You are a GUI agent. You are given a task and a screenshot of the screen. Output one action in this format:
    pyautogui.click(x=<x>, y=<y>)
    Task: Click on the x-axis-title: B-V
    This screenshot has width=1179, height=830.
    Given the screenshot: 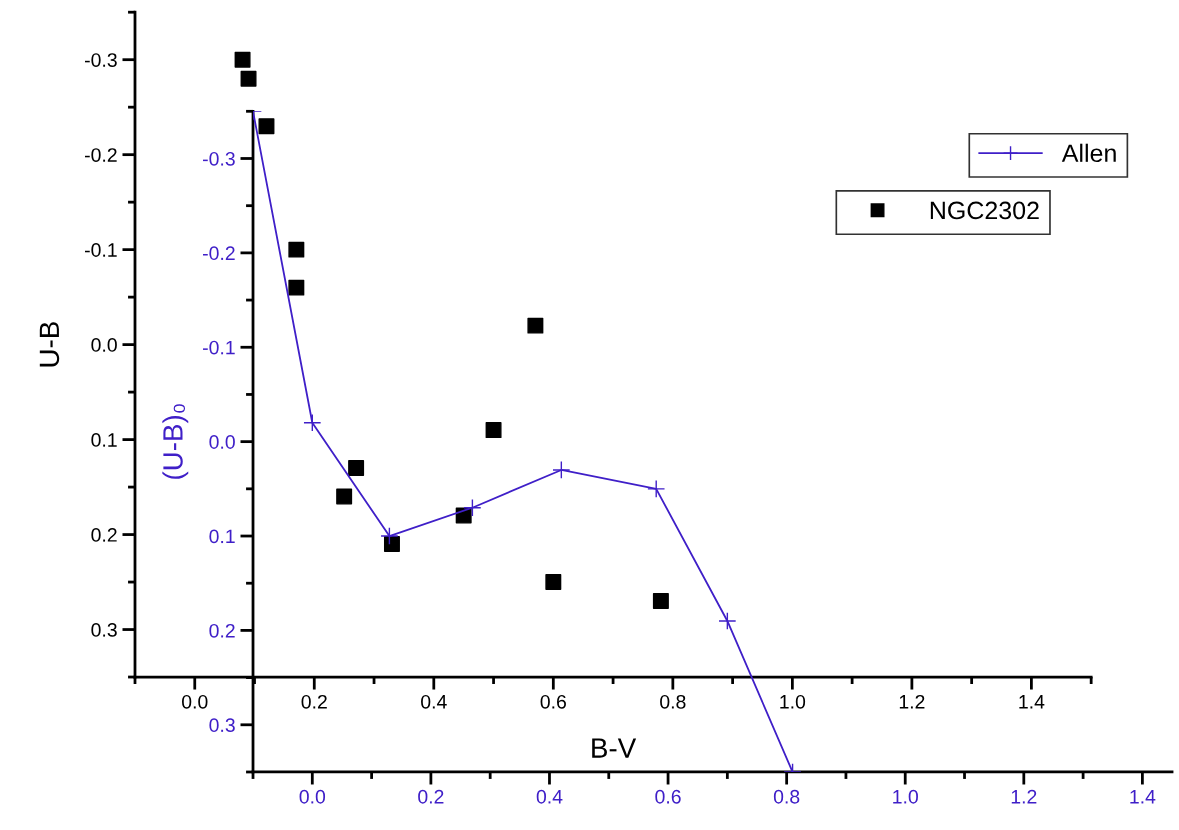 What is the action you would take?
    pyautogui.click(x=614, y=748)
    